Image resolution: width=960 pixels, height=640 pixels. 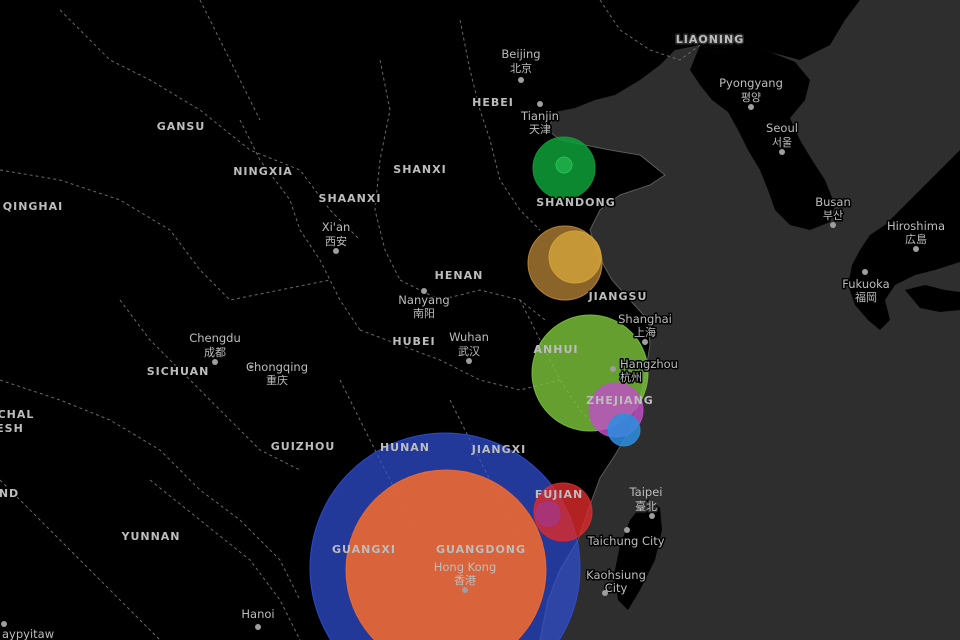 What do you see at coordinates (559, 494) in the screenshot?
I see `province-label-fujian: FUJIAN` at bounding box center [559, 494].